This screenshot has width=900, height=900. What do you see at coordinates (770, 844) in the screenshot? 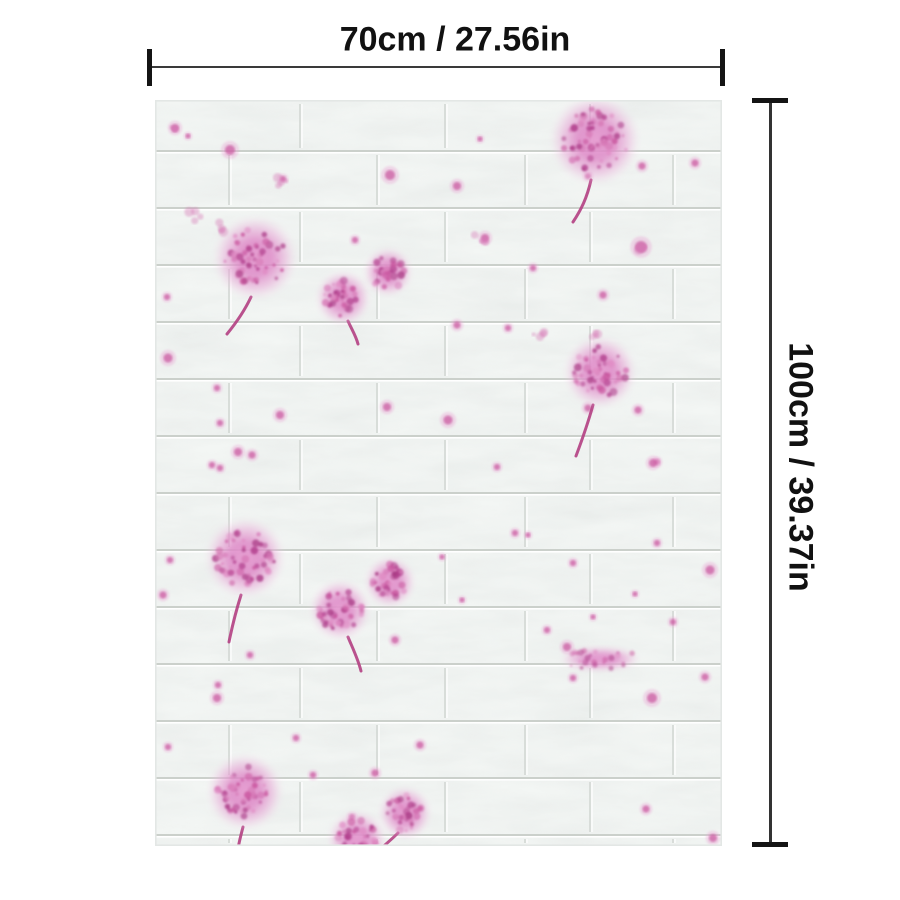
I see `height-dimension-tick-bottom` at bounding box center [770, 844].